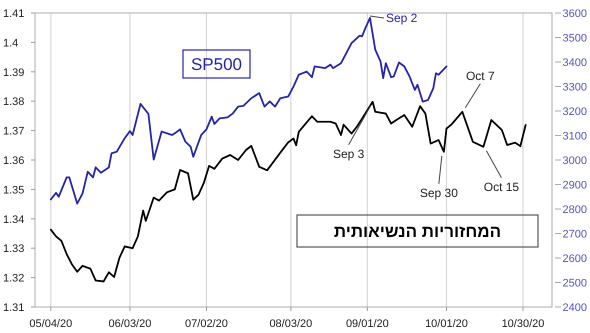 This screenshot has height=333, width=590. I want to click on y2-tick-label: 3500, so click(574, 38).